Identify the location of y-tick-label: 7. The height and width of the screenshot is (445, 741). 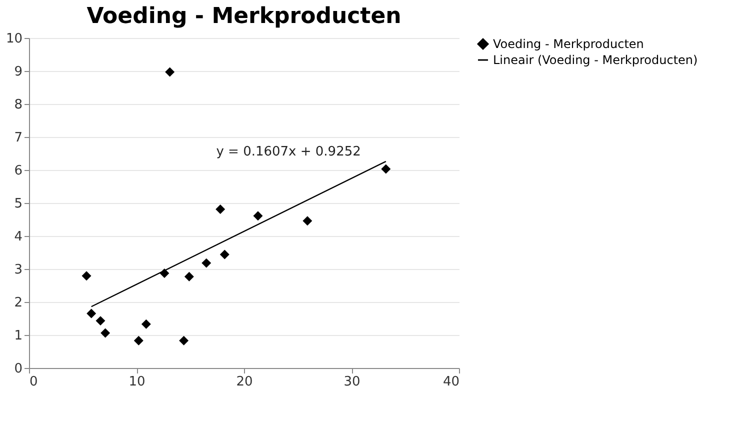
(18, 138).